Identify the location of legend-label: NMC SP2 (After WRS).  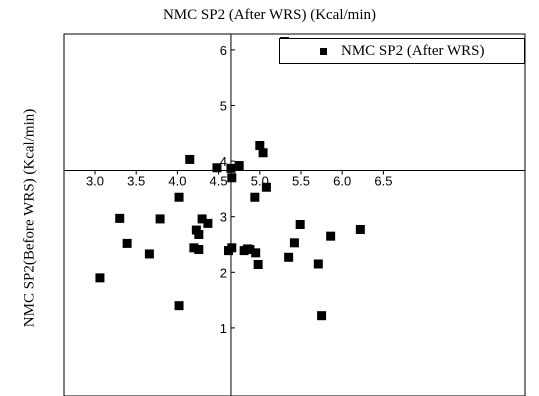
(413, 50).